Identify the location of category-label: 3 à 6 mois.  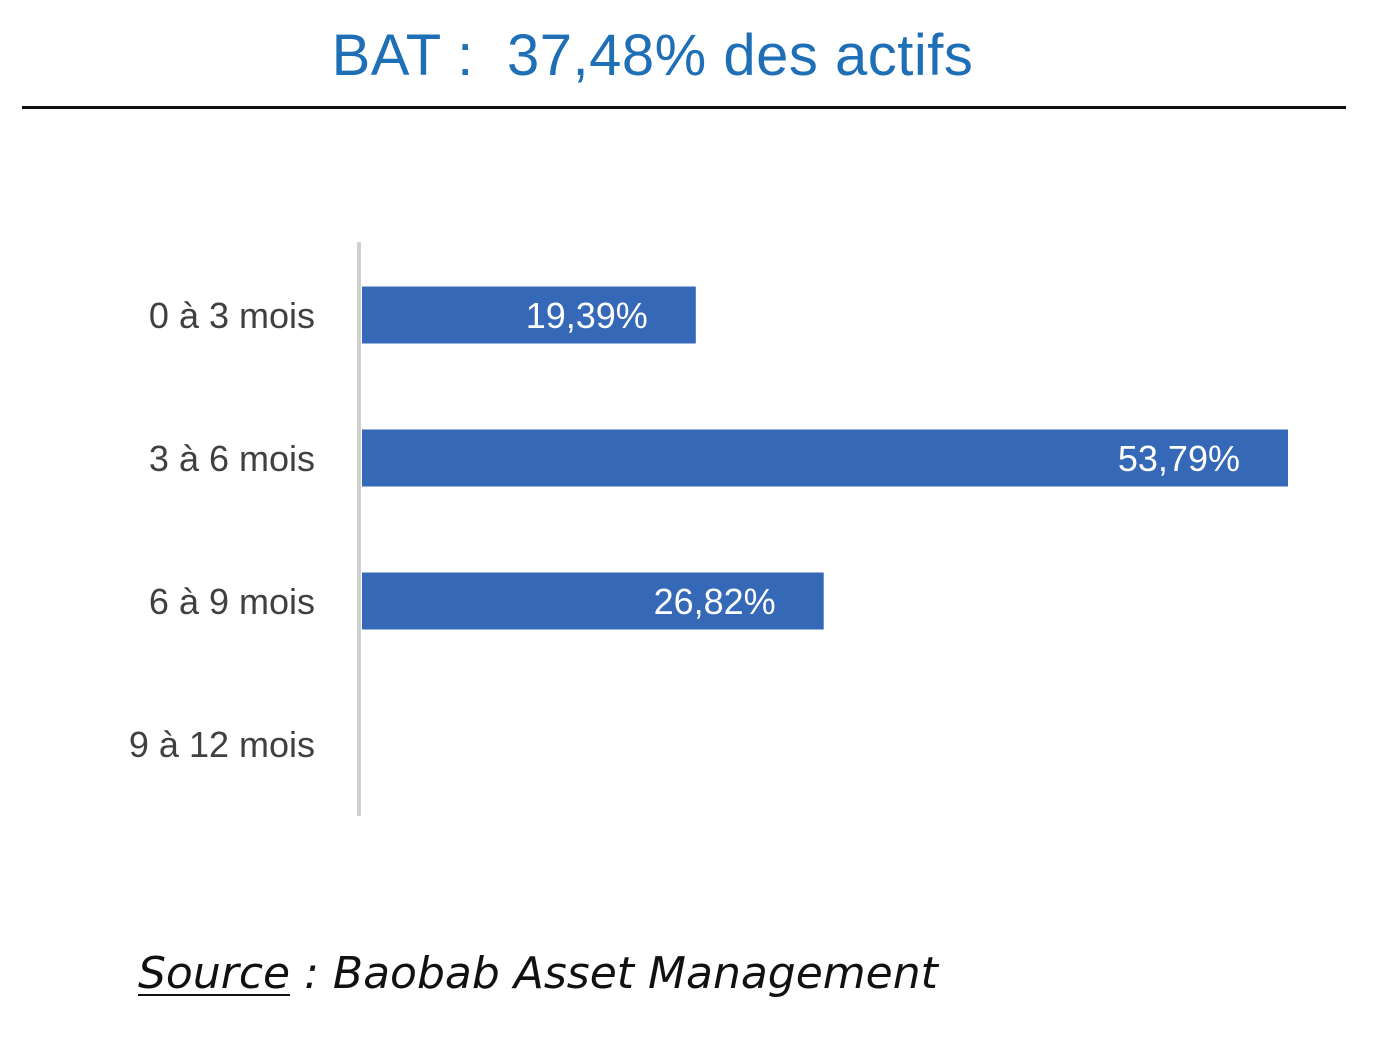
(232, 458).